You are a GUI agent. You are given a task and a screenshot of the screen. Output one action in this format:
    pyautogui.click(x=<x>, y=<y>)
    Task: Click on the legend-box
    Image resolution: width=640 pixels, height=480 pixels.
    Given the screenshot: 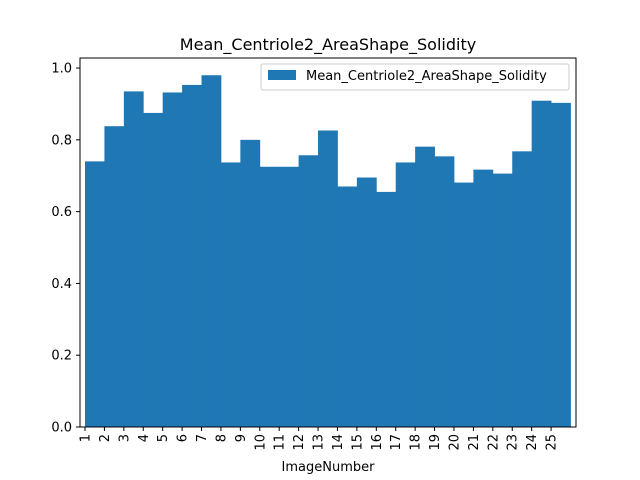 What is the action you would take?
    pyautogui.click(x=415, y=77)
    